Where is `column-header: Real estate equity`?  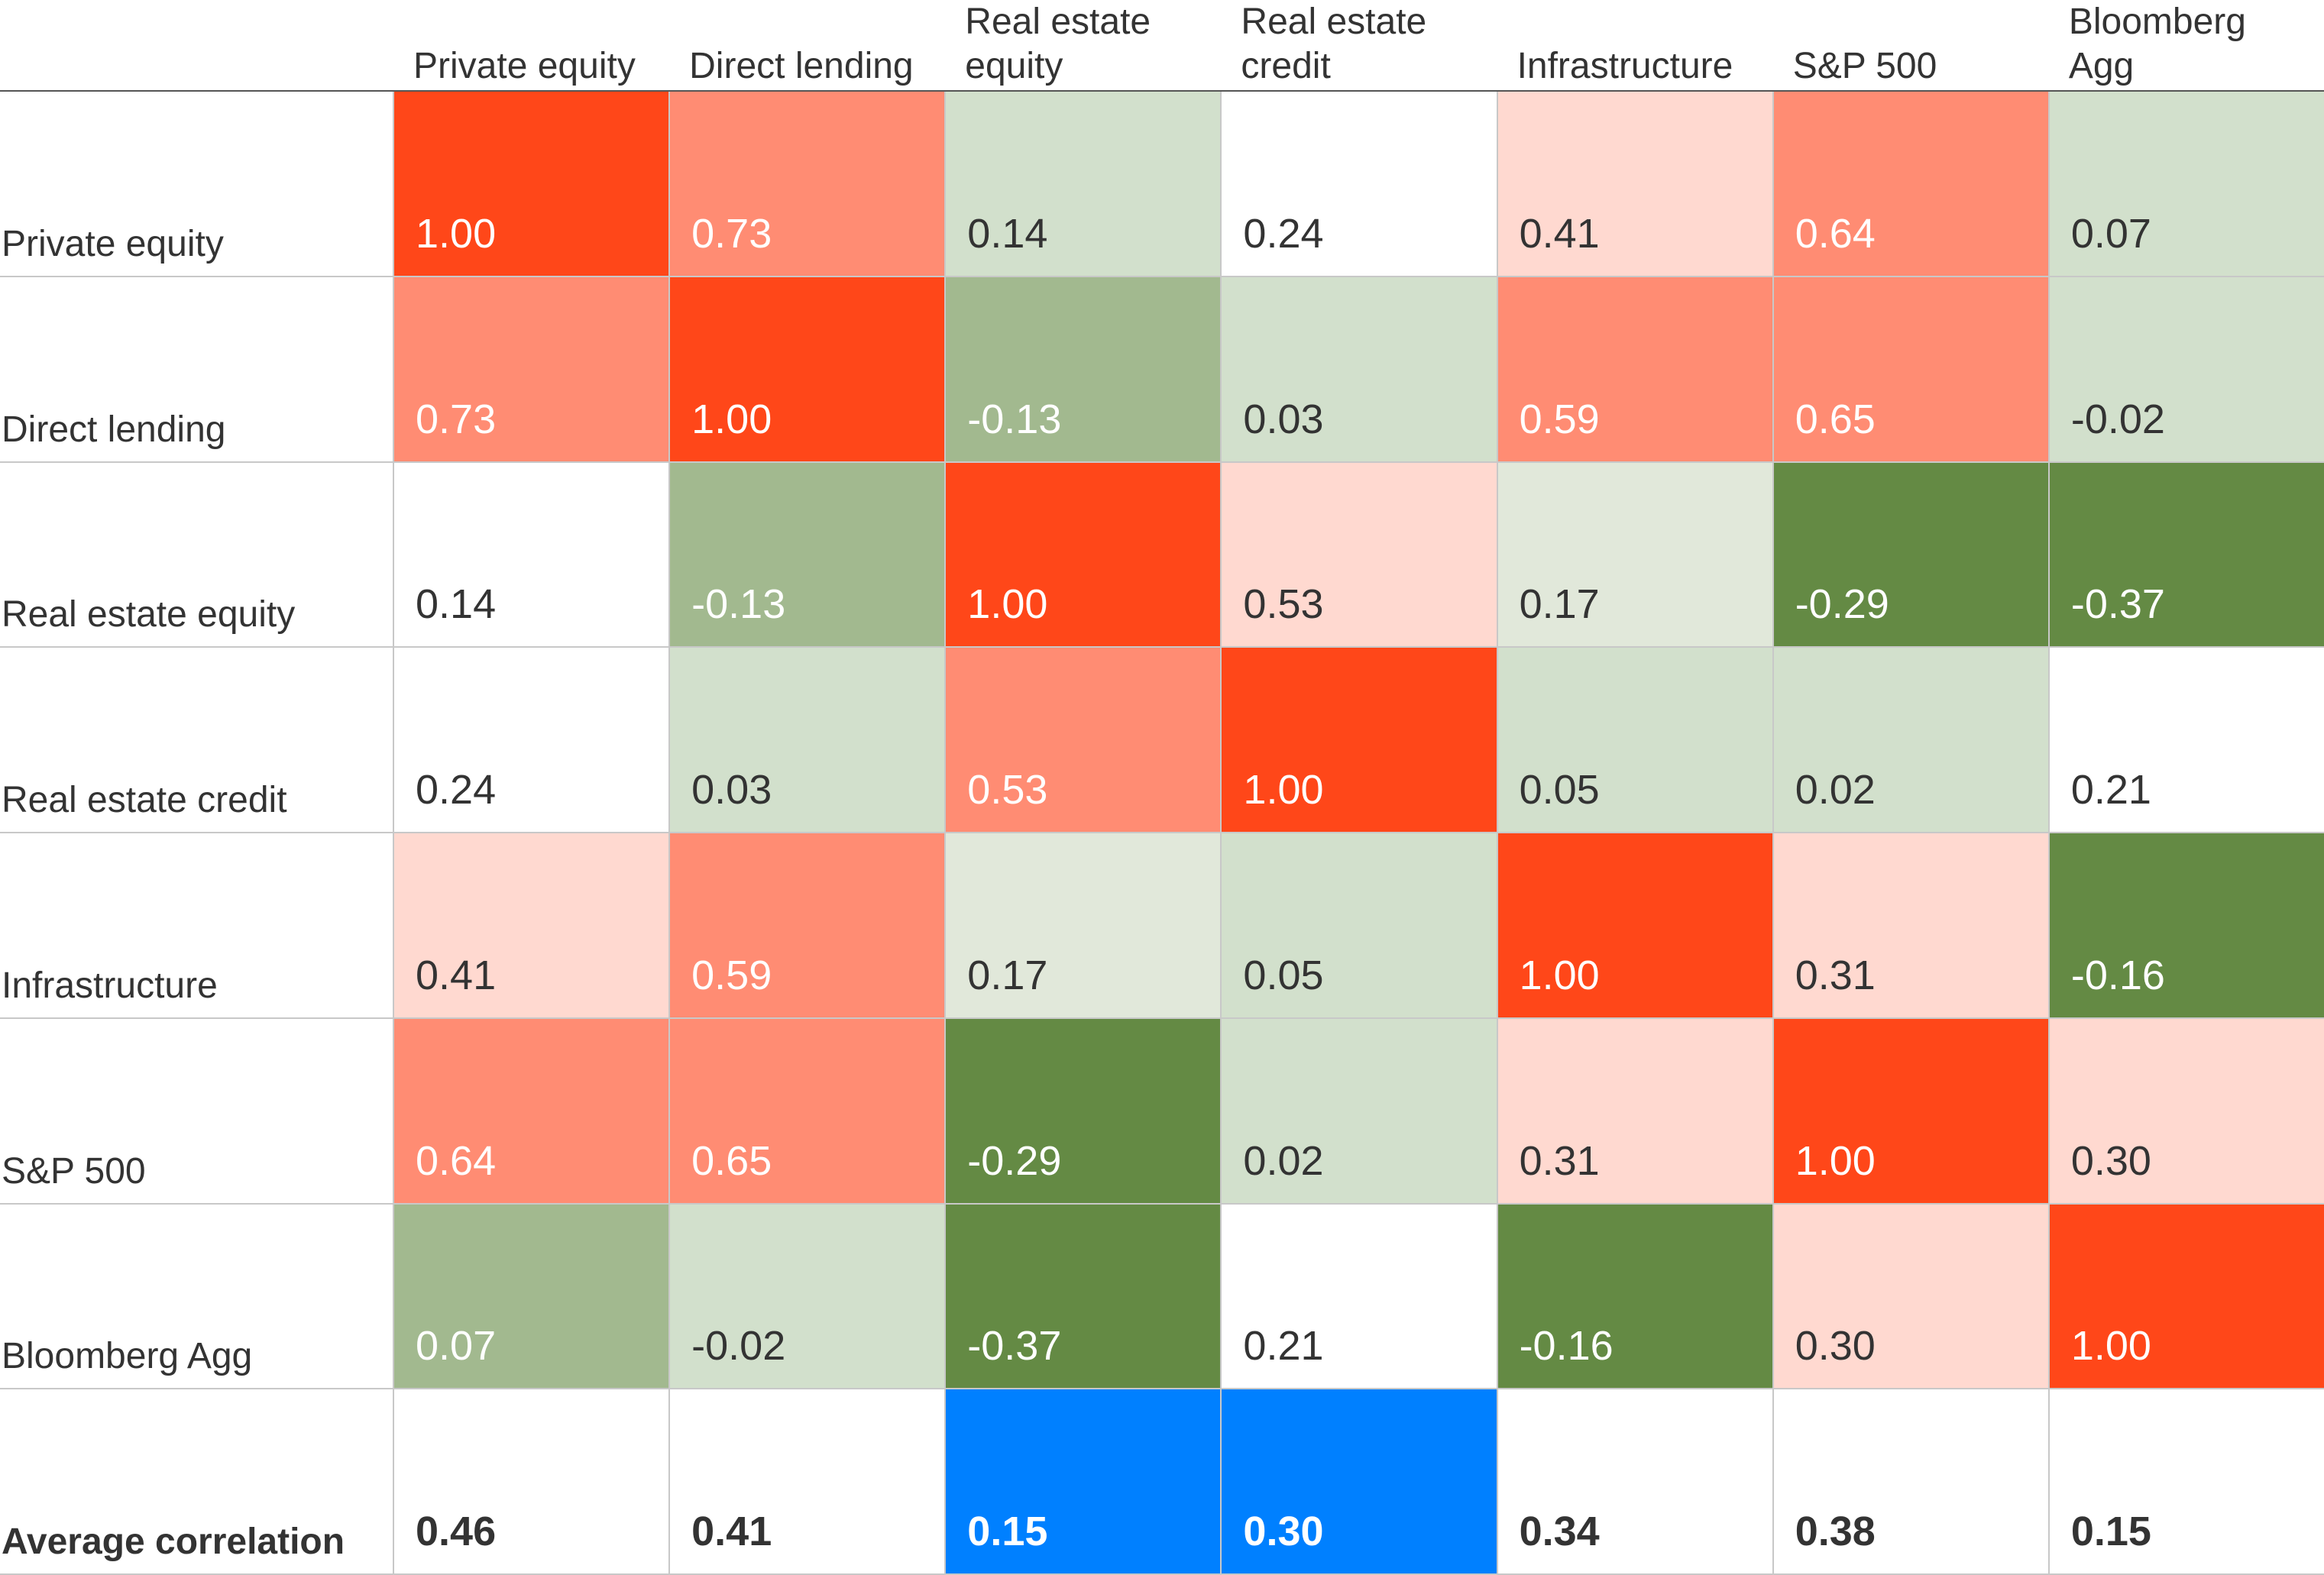 column-header: Real estate equity is located at coordinates (1082, 46).